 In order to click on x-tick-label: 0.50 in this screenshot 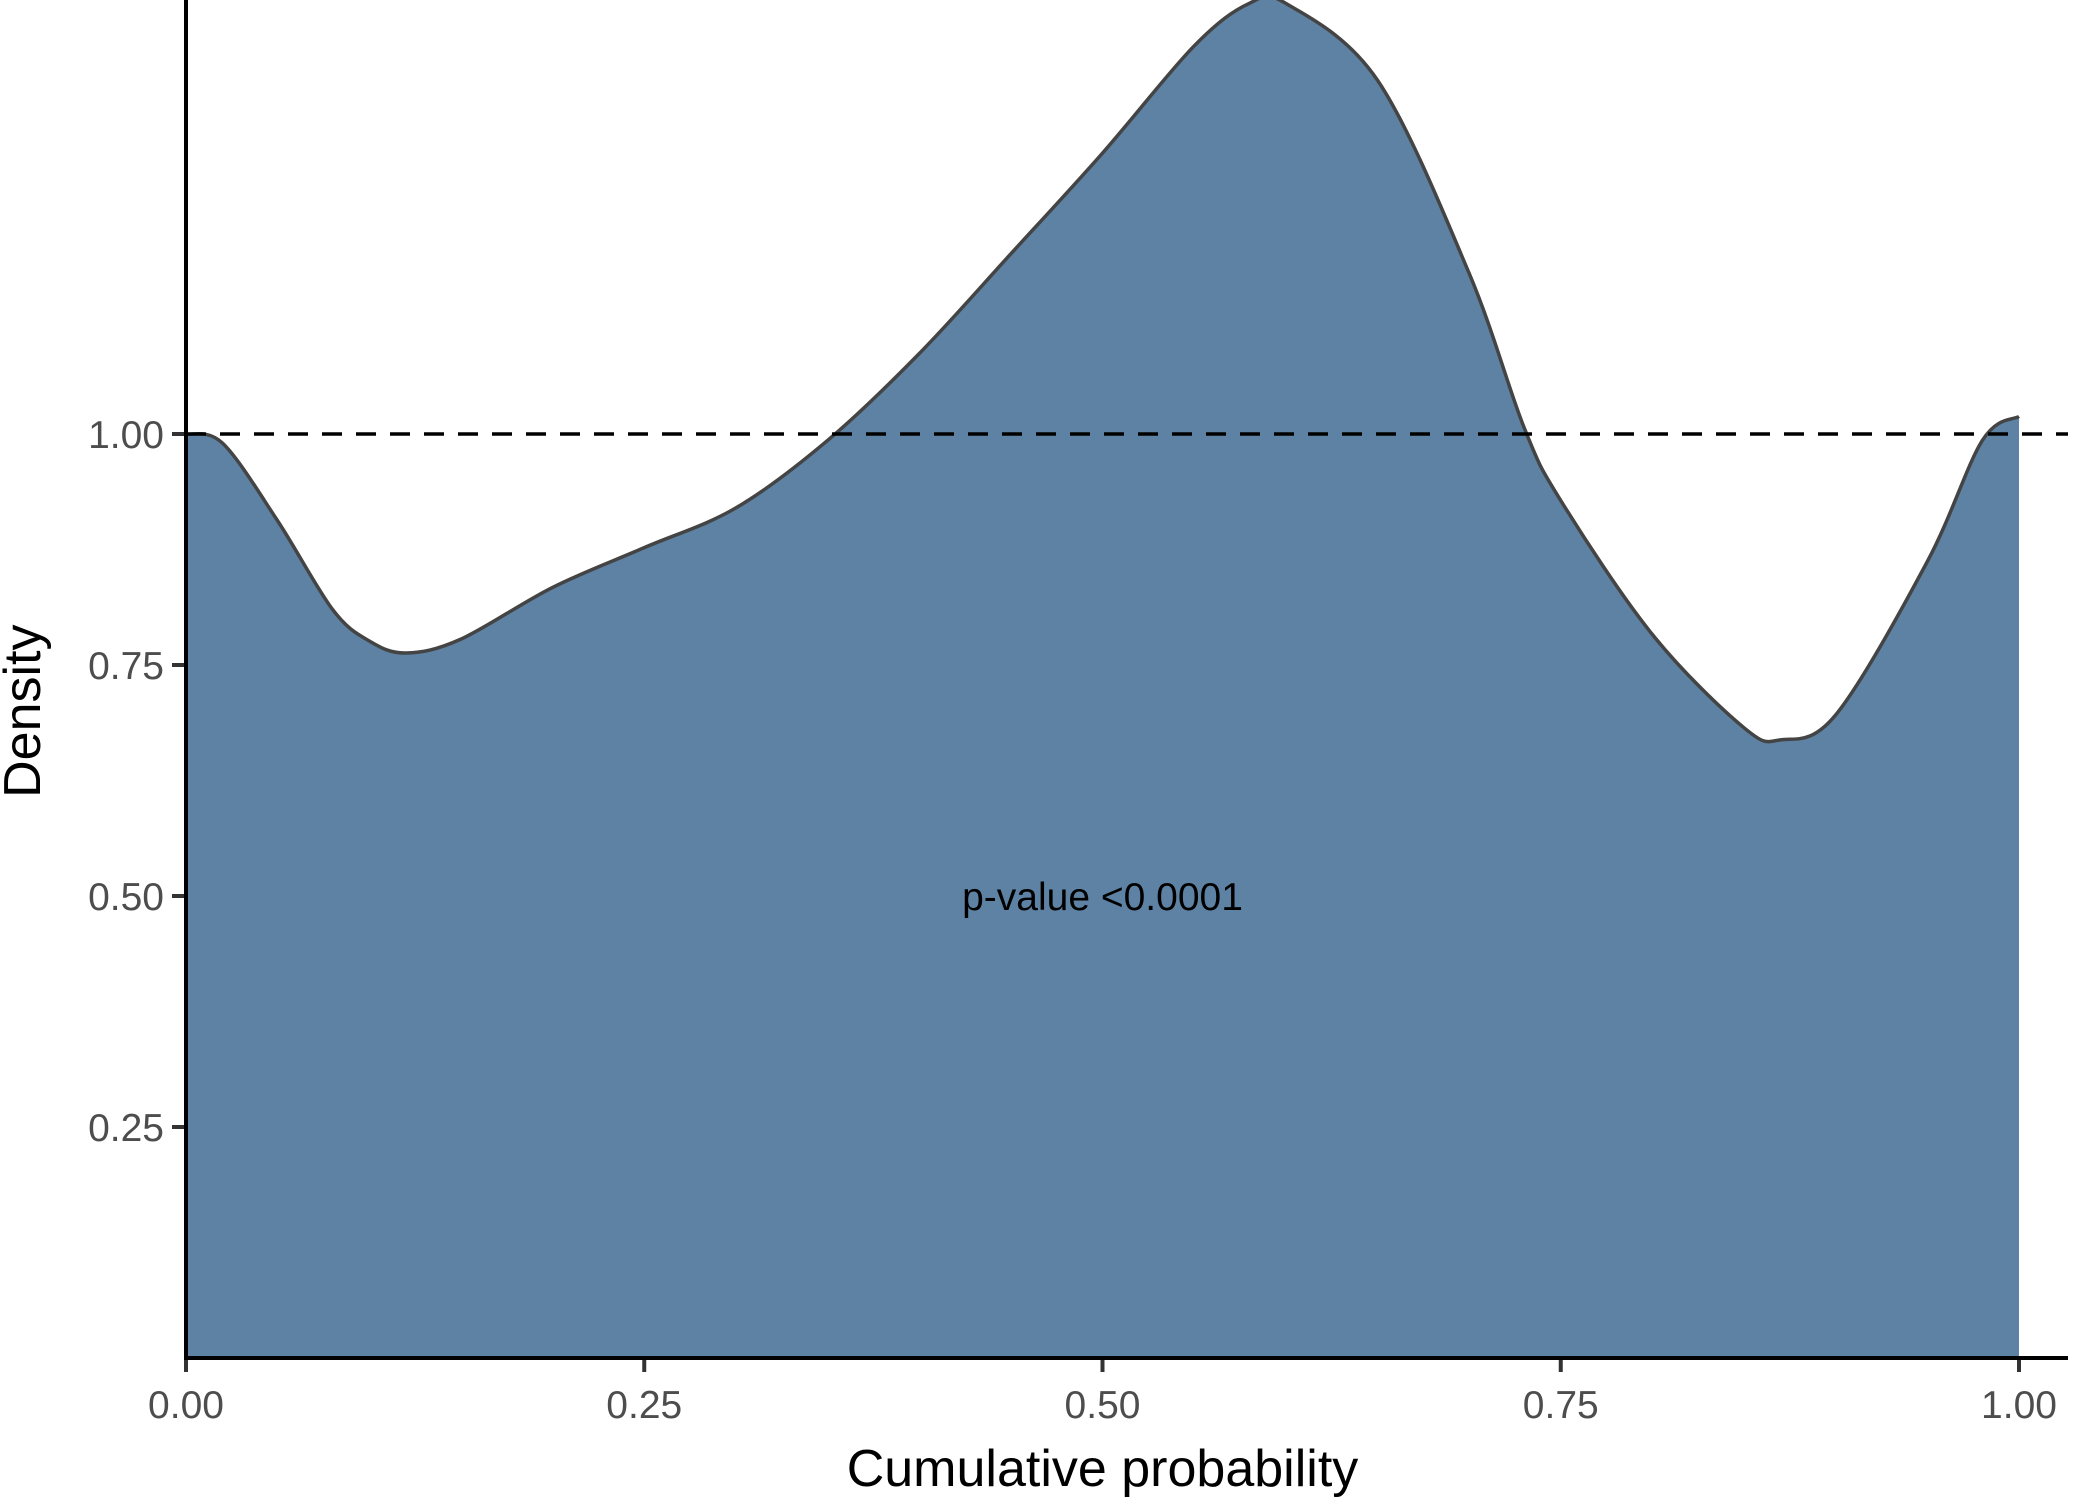, I will do `click(1103, 1405)`.